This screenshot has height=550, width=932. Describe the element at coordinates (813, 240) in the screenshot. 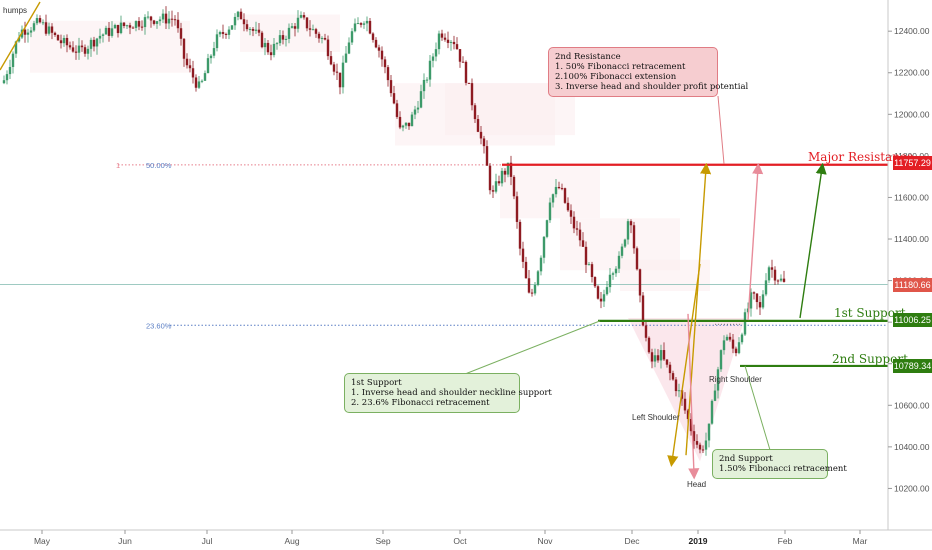

I see `up-arrow-green` at that location.